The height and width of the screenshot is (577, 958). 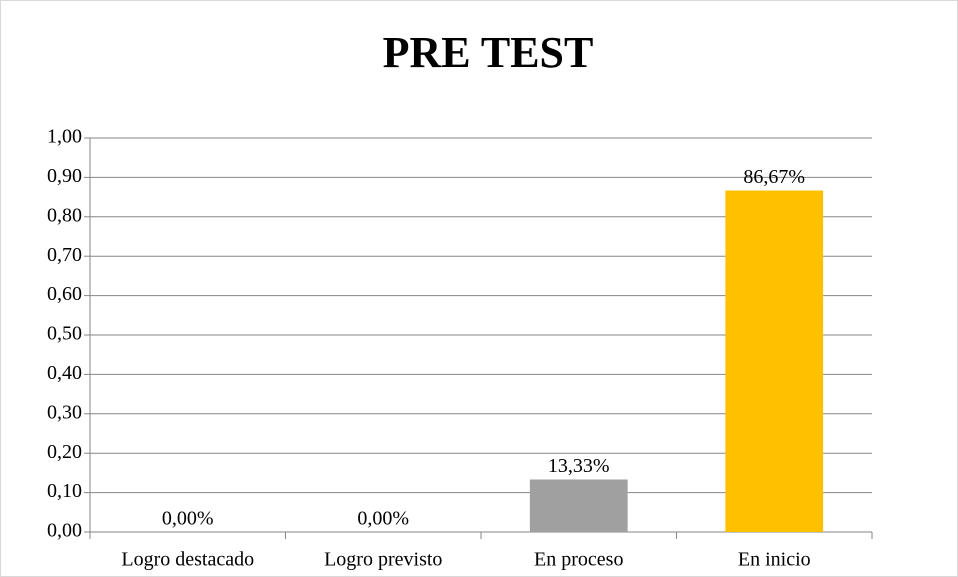 I want to click on y-tick-label: 0,70, so click(x=64, y=255).